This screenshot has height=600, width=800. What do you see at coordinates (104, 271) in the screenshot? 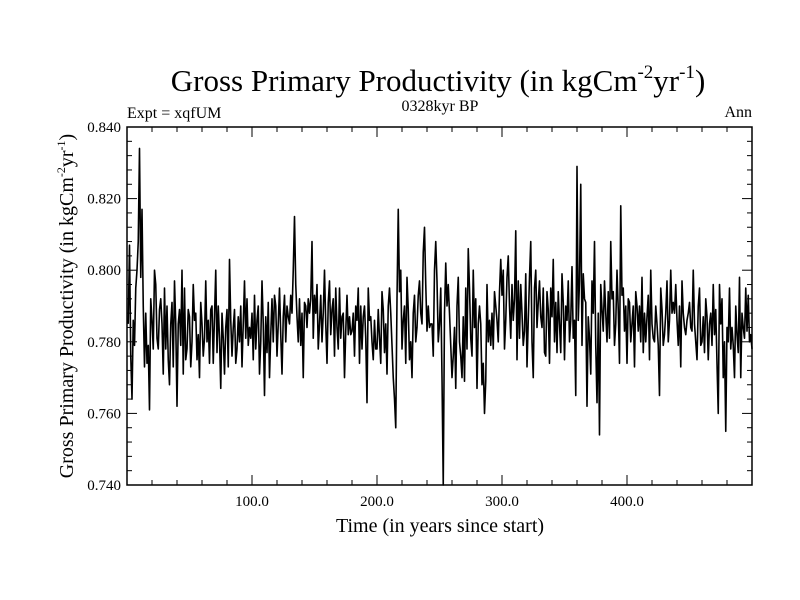
I see `y-tick-label: 0.800` at bounding box center [104, 271].